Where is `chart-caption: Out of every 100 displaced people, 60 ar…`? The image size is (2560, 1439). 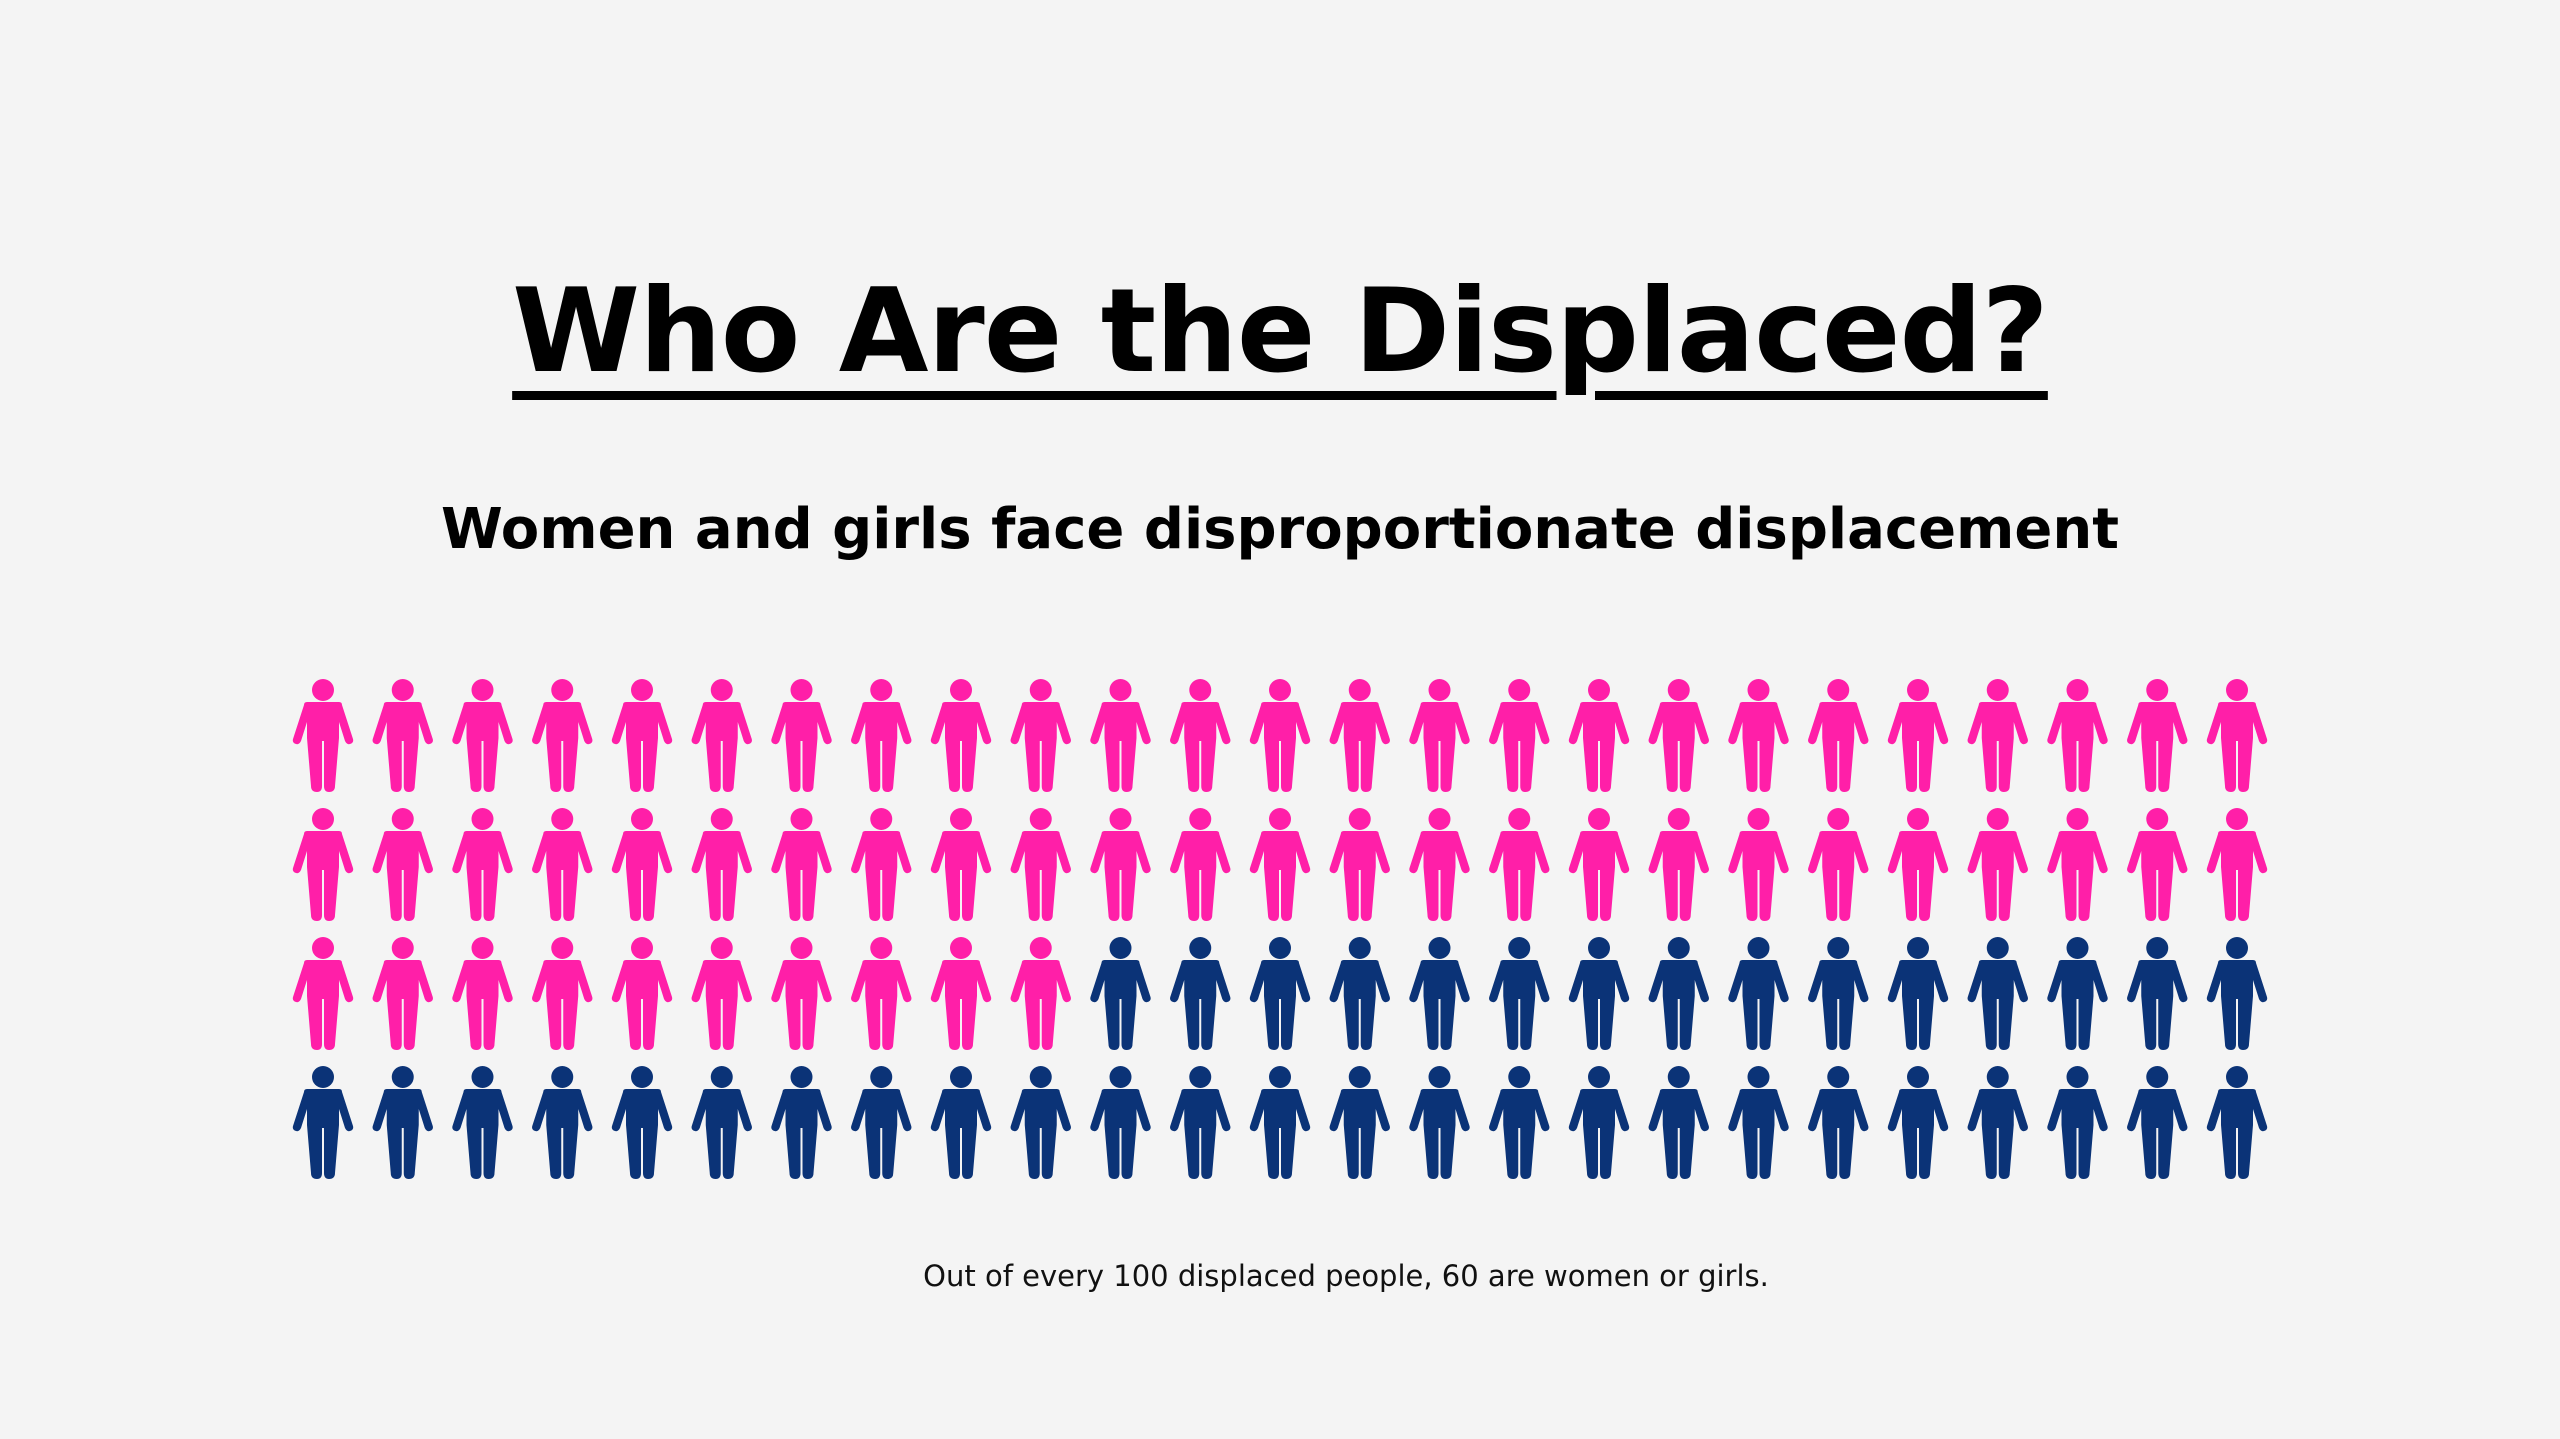
chart-caption: Out of every 100 displaced people, 60 ar… is located at coordinates (1346, 1276).